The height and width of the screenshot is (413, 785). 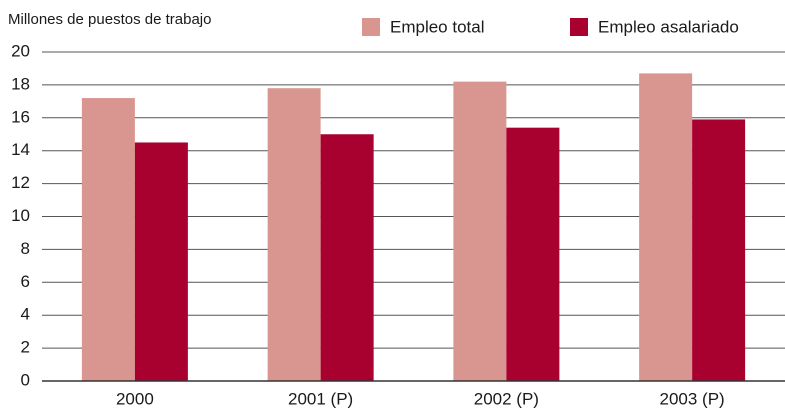 What do you see at coordinates (320, 398) in the screenshot?
I see `x-tick-label: 2001 (P)` at bounding box center [320, 398].